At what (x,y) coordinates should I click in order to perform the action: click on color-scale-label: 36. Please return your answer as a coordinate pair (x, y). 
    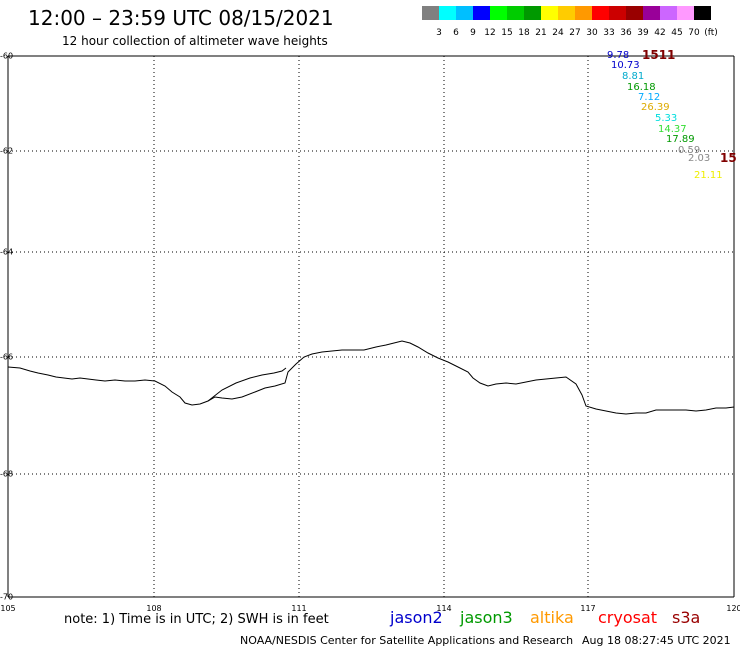
    Looking at the image, I should click on (626, 33).